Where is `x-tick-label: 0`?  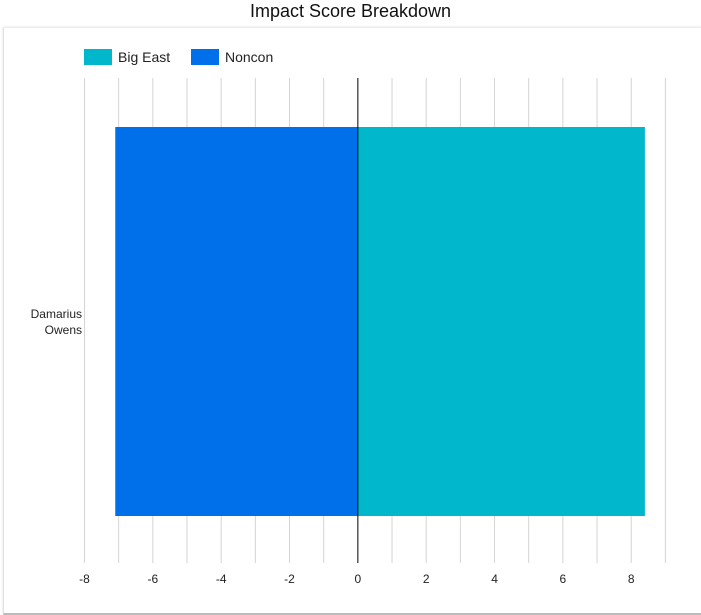 x-tick-label: 0 is located at coordinates (358, 579).